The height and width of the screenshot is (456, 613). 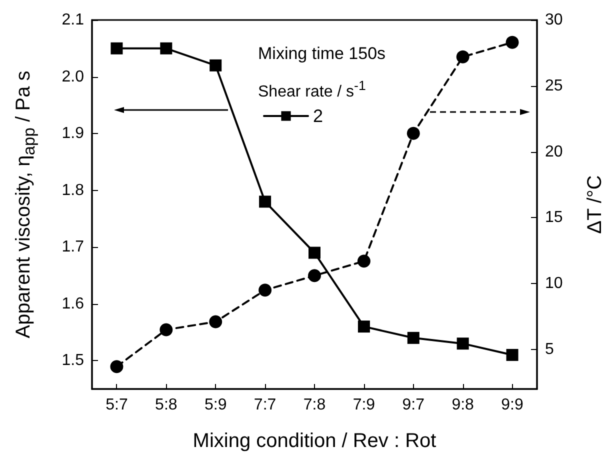 I want to click on y2-tick-label: 20, so click(x=554, y=151).